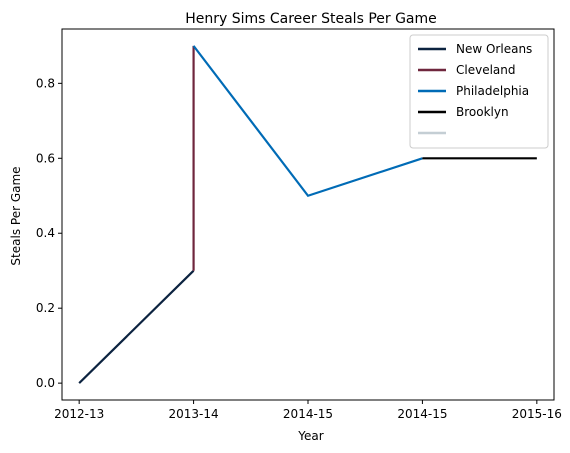 The image size is (570, 453). What do you see at coordinates (492, 91) in the screenshot?
I see `legend-label: Philadelphia` at bounding box center [492, 91].